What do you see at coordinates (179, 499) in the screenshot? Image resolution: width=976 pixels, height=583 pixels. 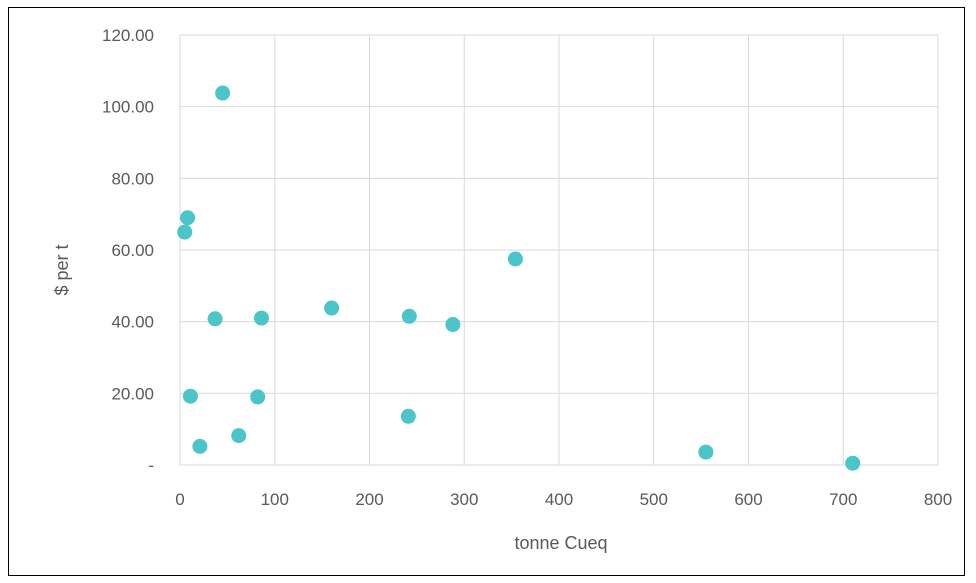 I see `x-tick-label: 0` at bounding box center [179, 499].